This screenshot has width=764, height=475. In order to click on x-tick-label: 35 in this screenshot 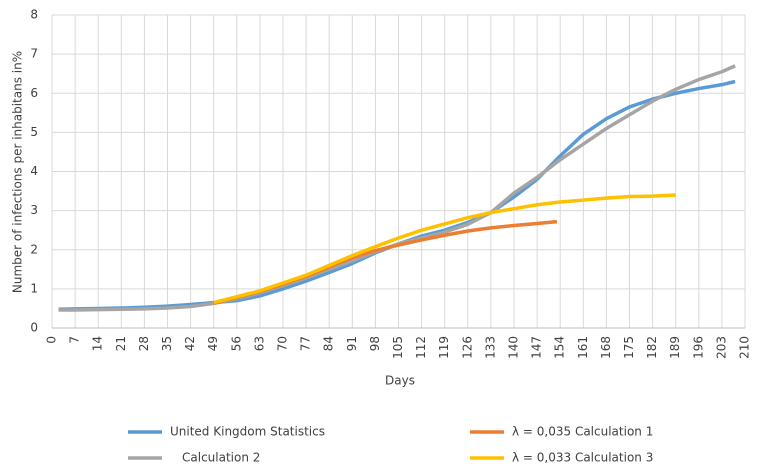, I will do `click(167, 343)`.